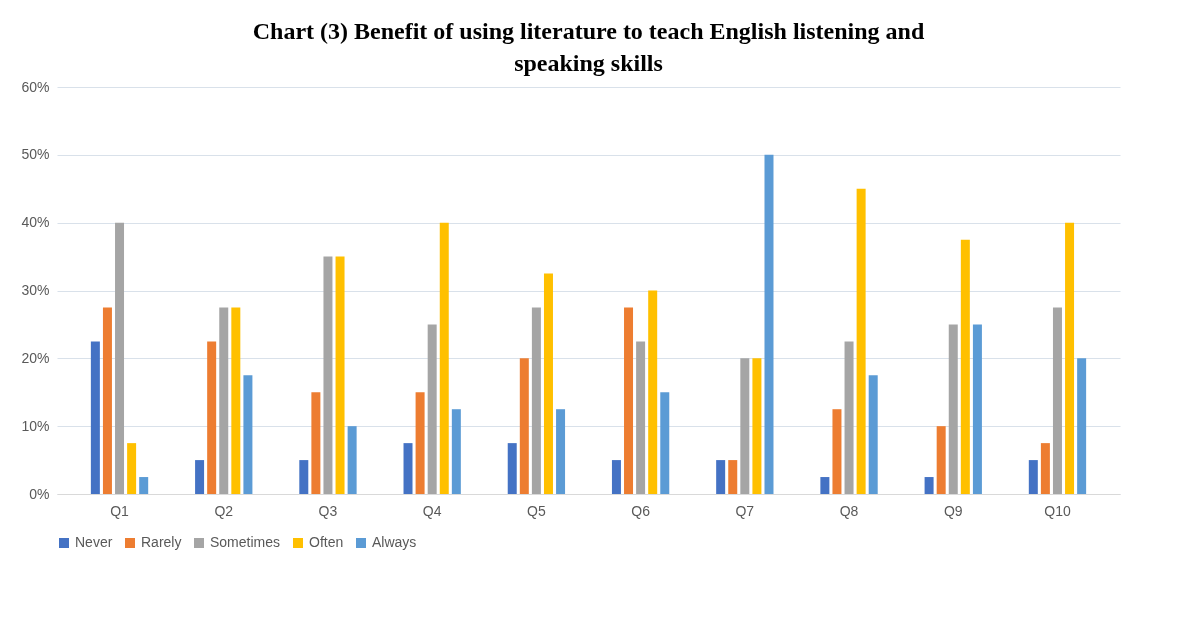  What do you see at coordinates (35, 86) in the screenshot?
I see `y-tick-label: 60%` at bounding box center [35, 86].